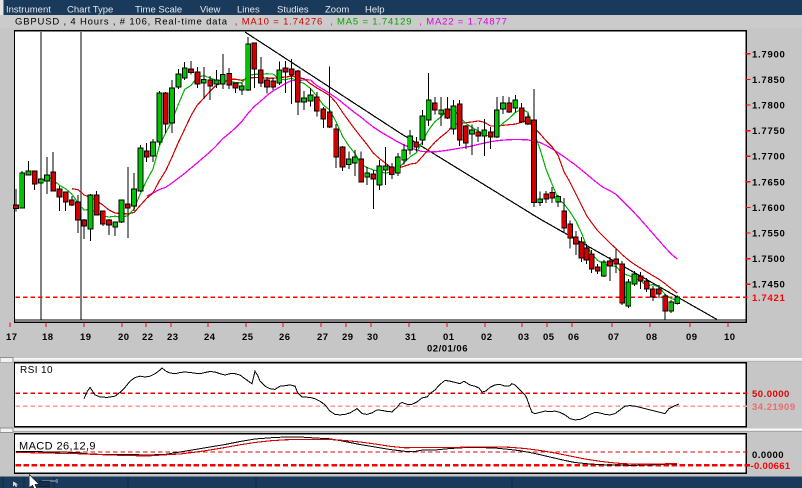  Describe the element at coordinates (323, 337) in the screenshot. I see `svg-text: 27` at that location.